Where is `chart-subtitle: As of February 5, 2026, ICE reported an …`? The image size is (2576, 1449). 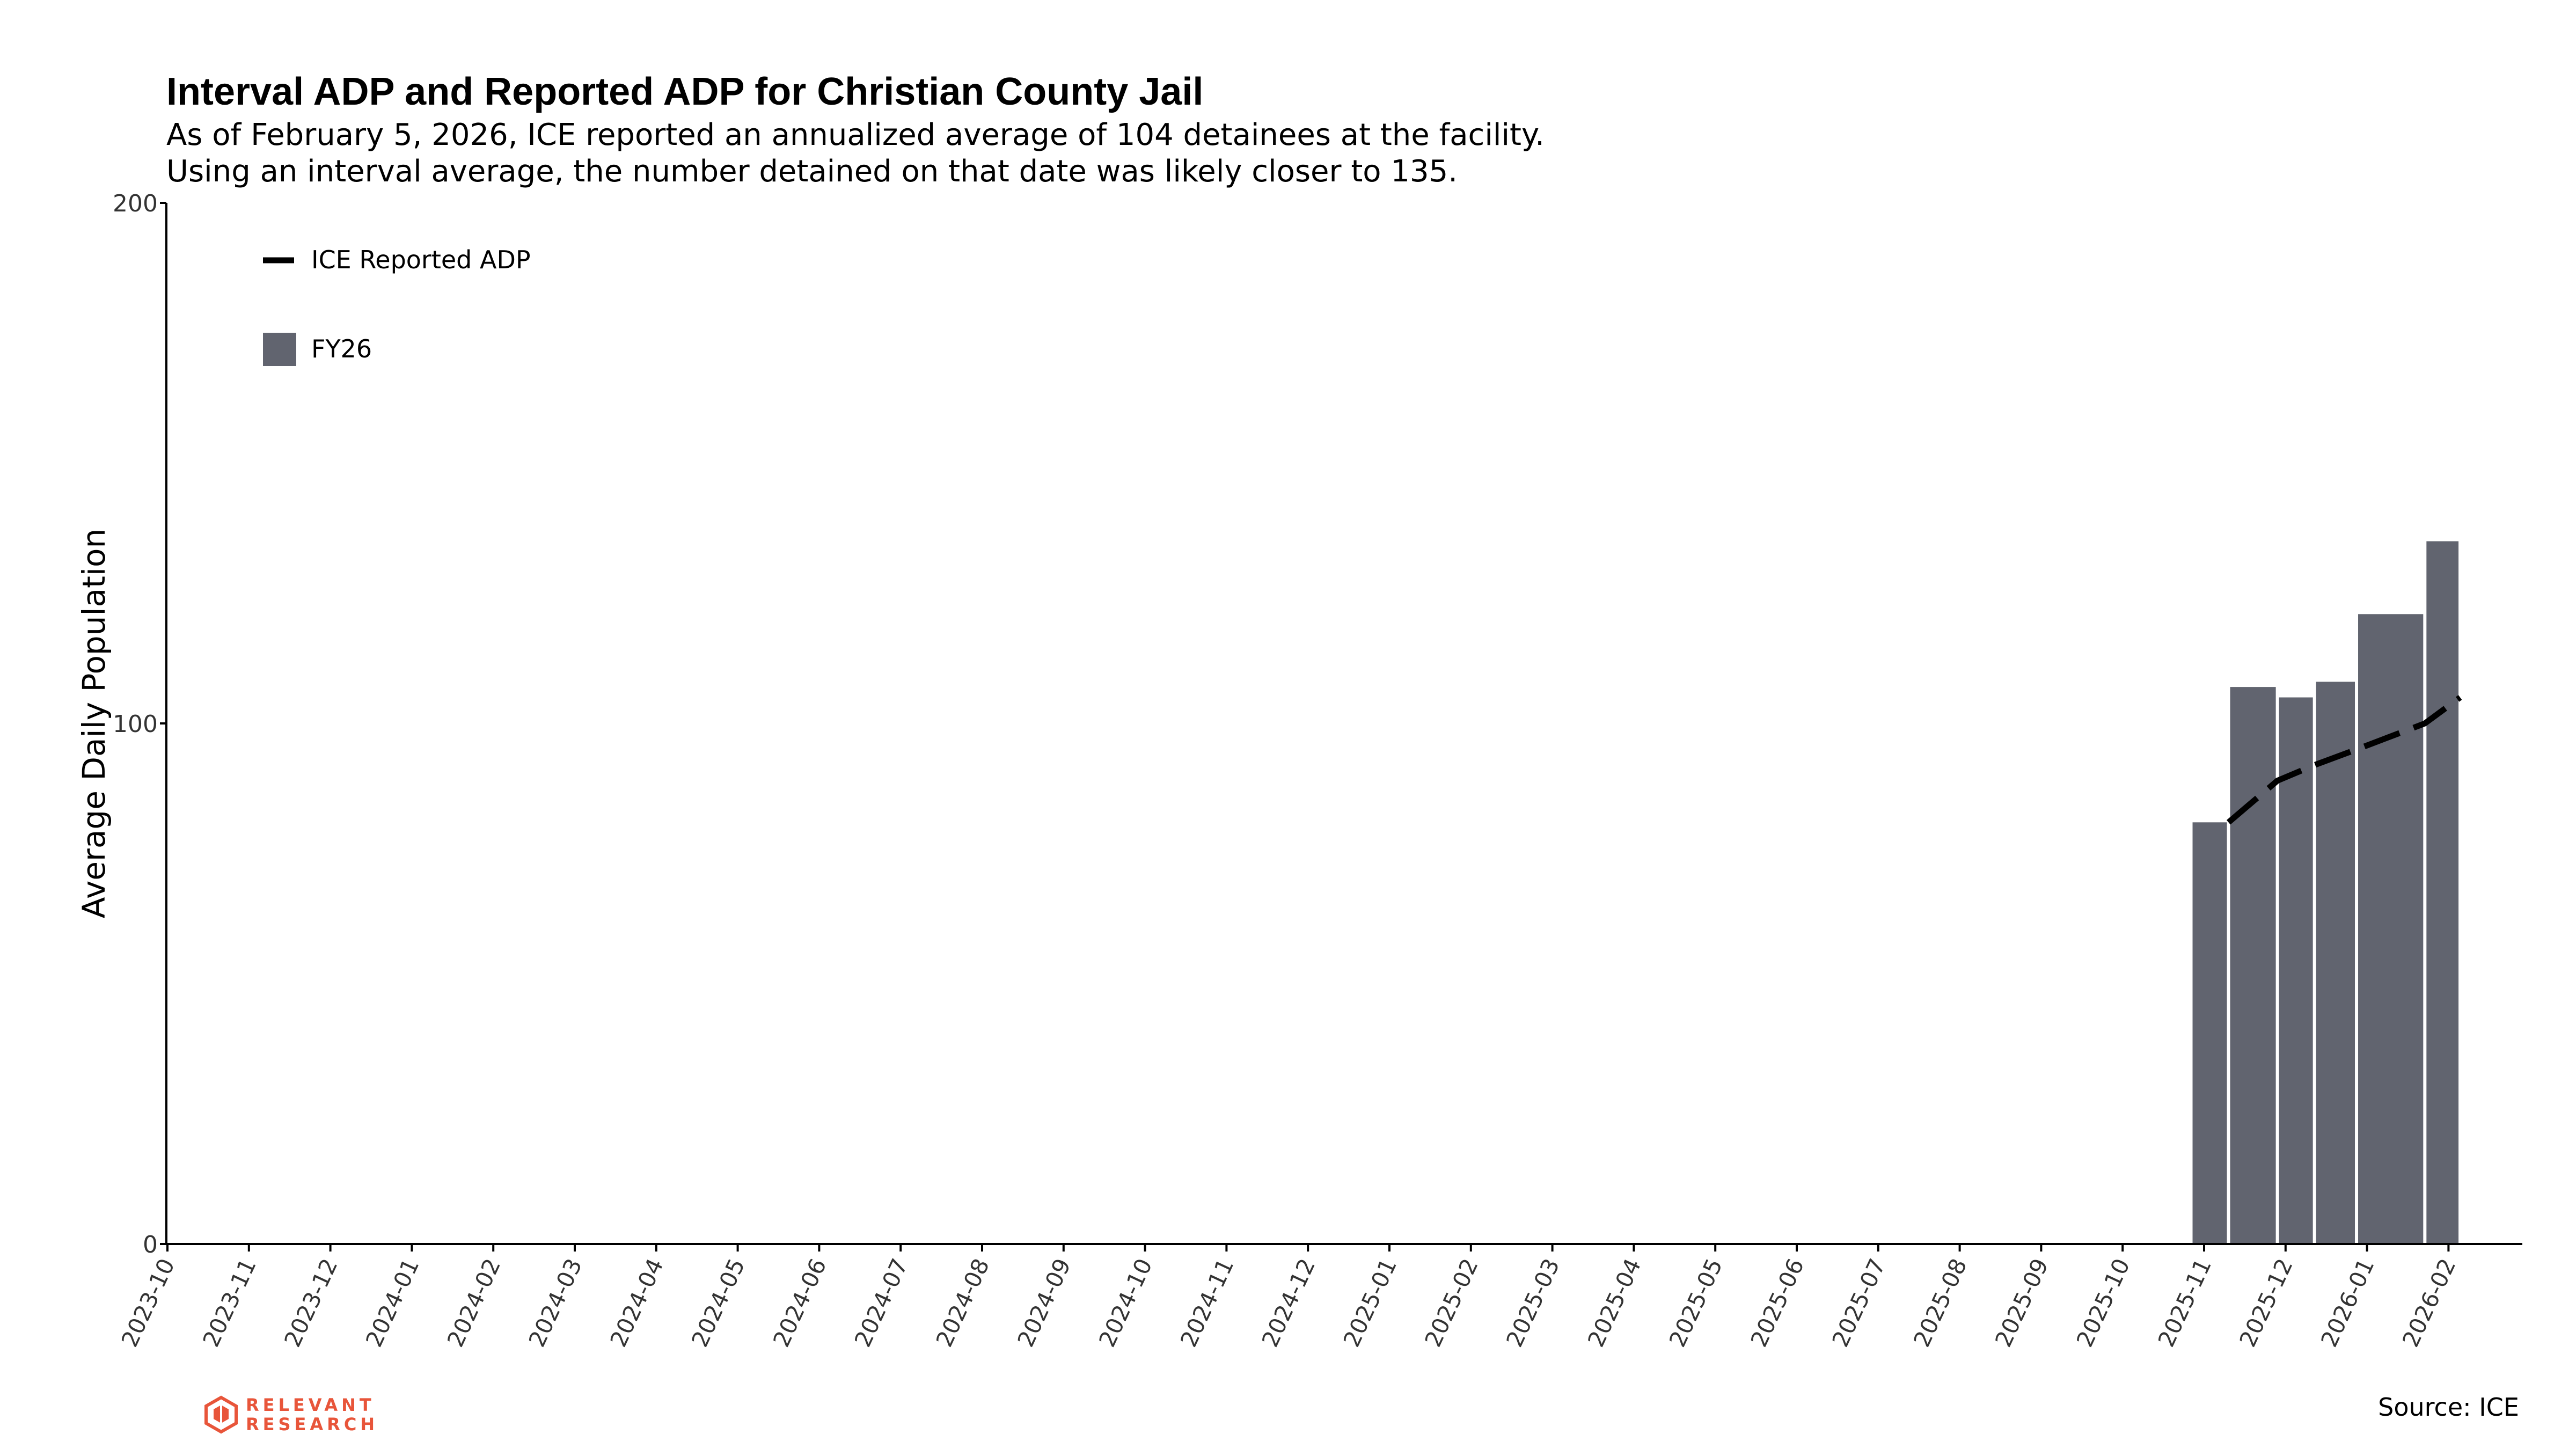 chart-subtitle: As of February 5, 2026, ICE reported an … is located at coordinates (855, 153).